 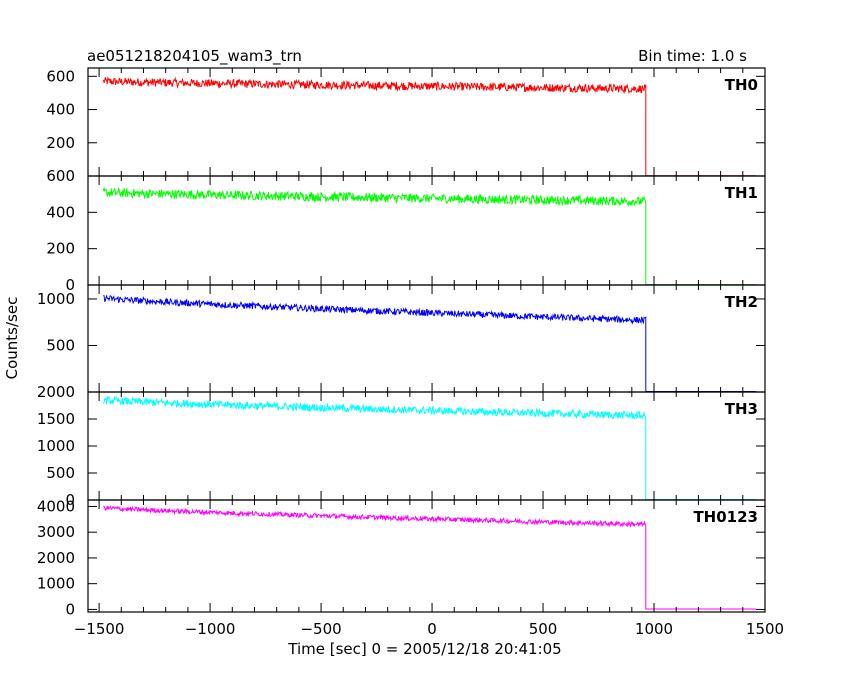 What do you see at coordinates (56, 419) in the screenshot?
I see `y-tick-label: 1500` at bounding box center [56, 419].